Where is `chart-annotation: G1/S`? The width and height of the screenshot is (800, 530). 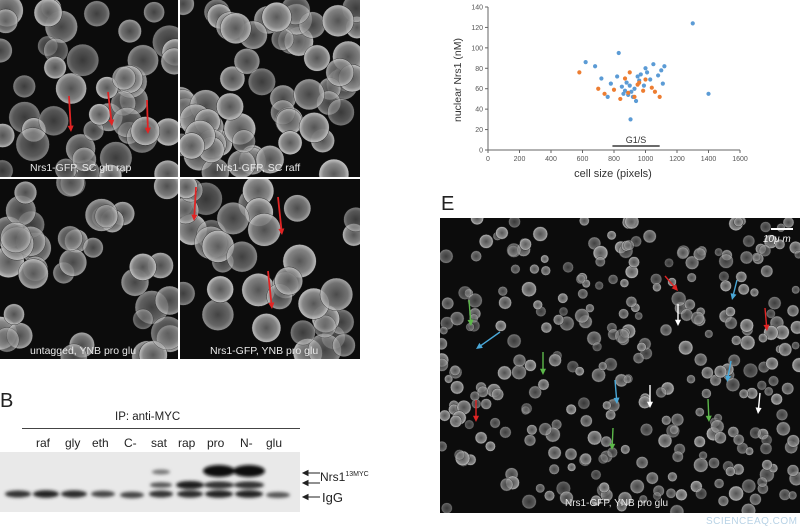 chart-annotation: G1/S is located at coordinates (636, 141).